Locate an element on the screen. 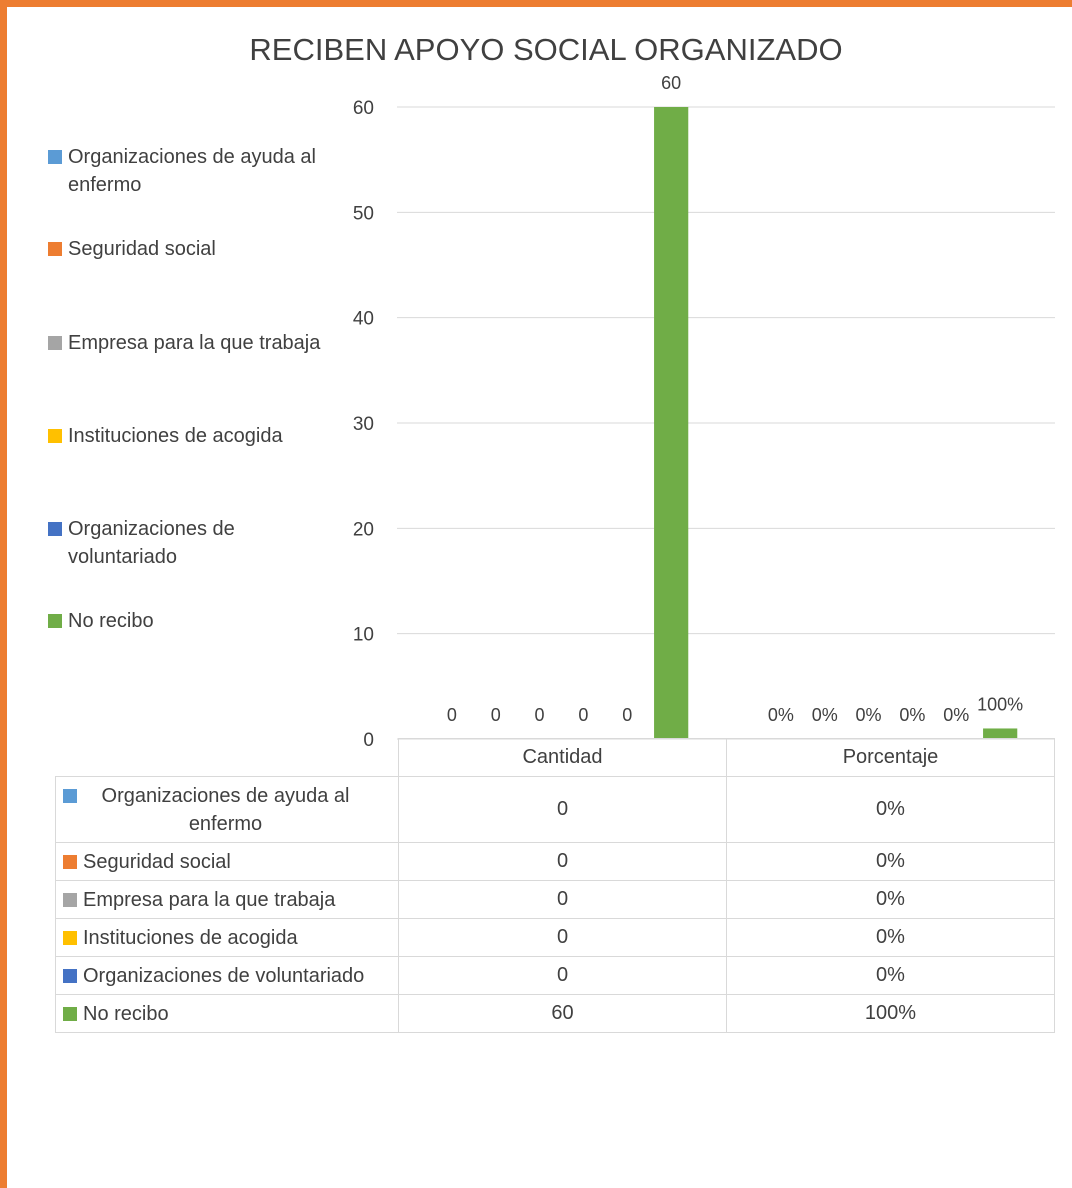  y-tick-label: 40 is located at coordinates (363, 319).